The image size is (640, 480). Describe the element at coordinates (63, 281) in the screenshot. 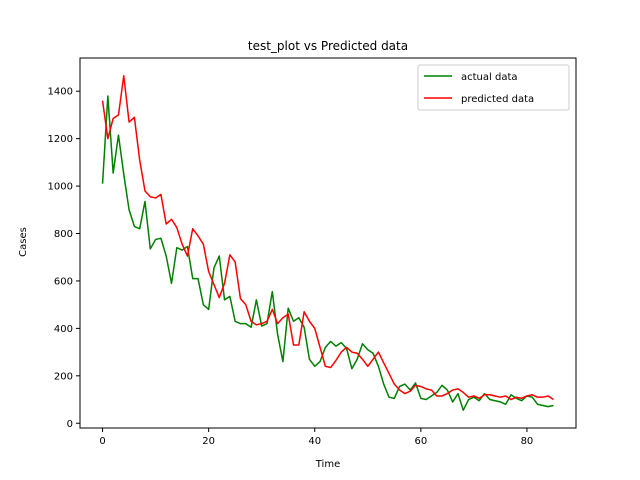

I see `y-tick-label: 600` at that location.